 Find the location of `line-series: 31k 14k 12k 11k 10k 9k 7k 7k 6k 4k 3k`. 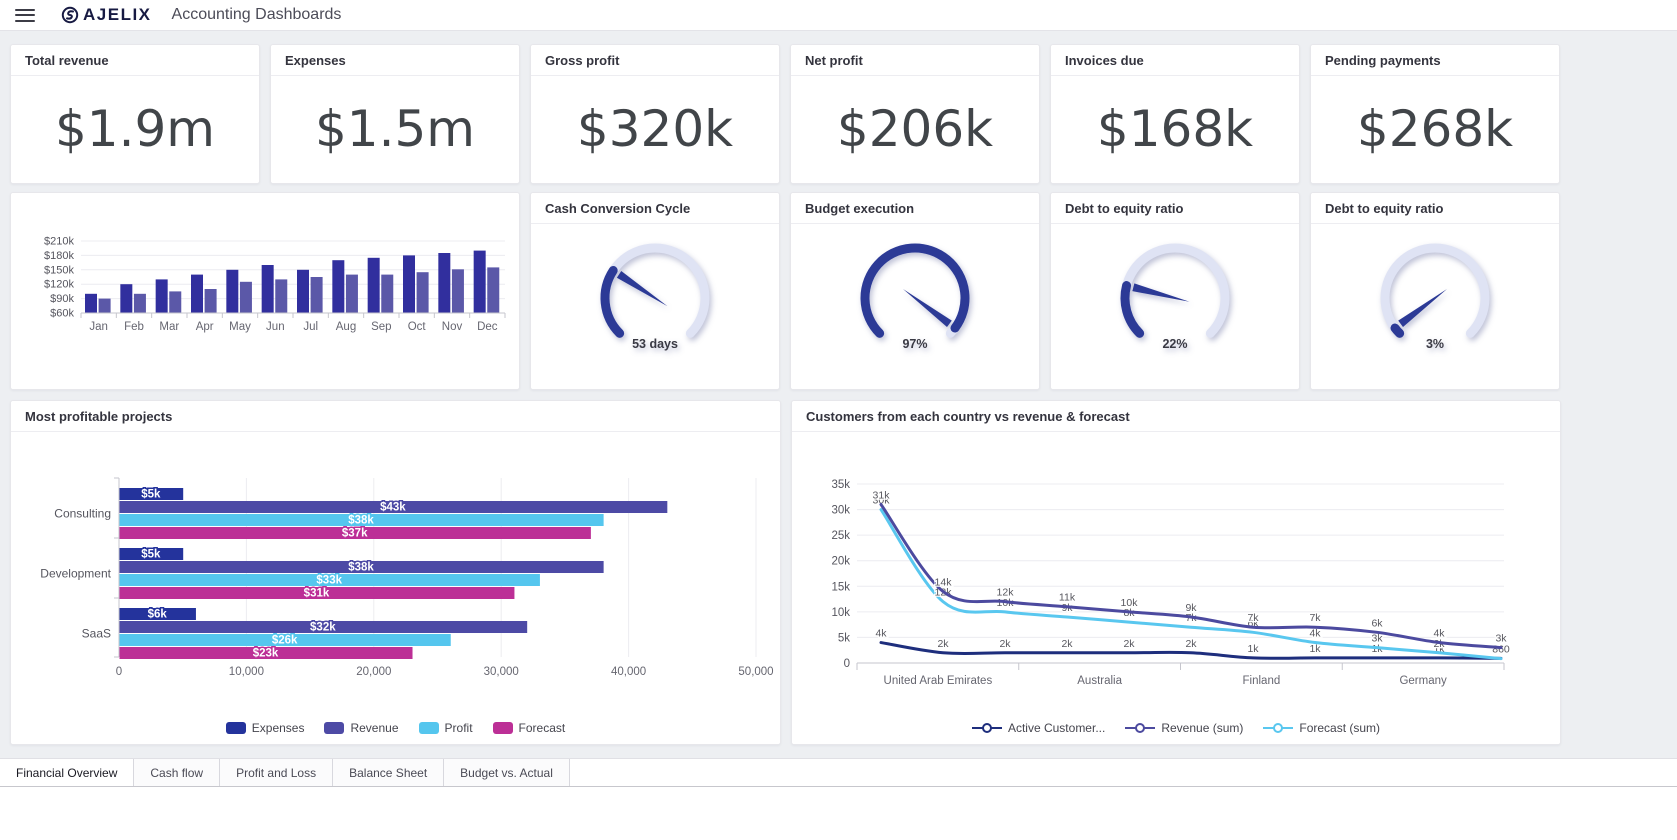

line-series: 31k 14k 12k 11k 10k 9k 7k 7k 6k 4k 3k is located at coordinates (1190, 569).